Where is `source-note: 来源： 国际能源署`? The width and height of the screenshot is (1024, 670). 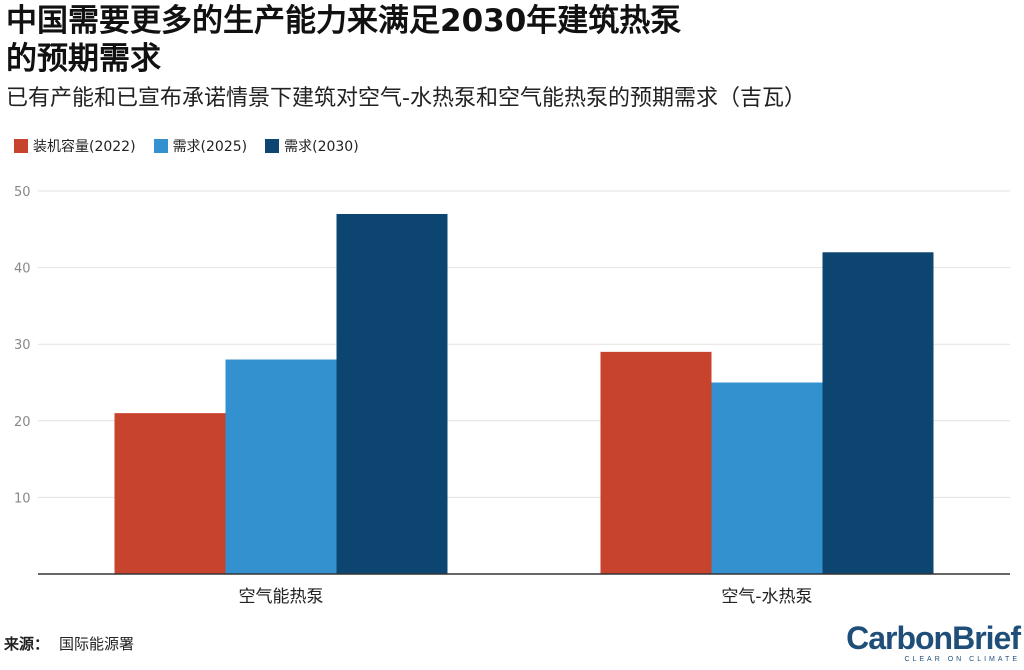
source-note: 来源： 国际能源署 is located at coordinates (69, 643).